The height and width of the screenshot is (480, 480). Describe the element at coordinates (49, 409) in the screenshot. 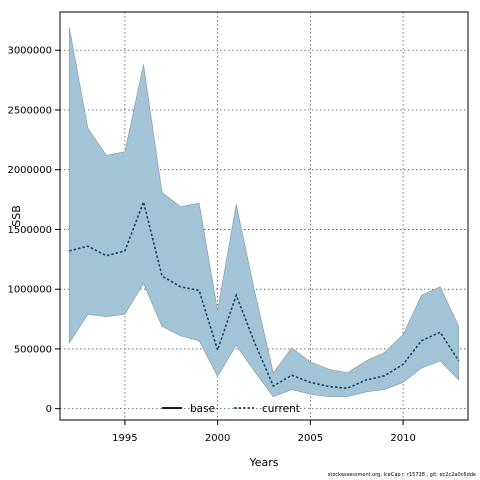

I see `y-tick-label-0: 0` at that location.